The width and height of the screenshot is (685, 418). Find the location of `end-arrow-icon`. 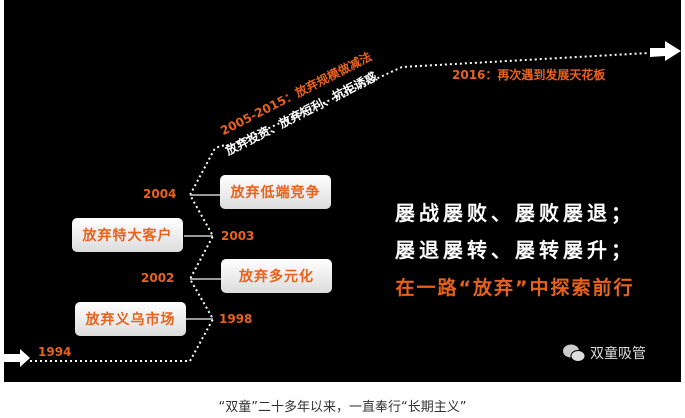

end-arrow-icon is located at coordinates (665, 51).